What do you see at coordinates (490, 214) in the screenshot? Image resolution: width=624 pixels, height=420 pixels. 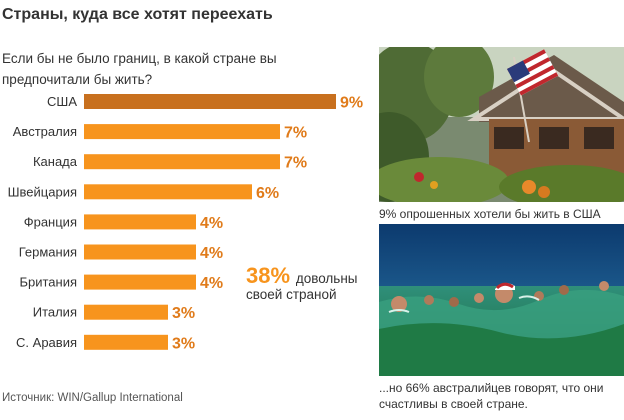 I see `usa-photo-caption: 9% опрошенных хотели бы жить в США` at bounding box center [490, 214].